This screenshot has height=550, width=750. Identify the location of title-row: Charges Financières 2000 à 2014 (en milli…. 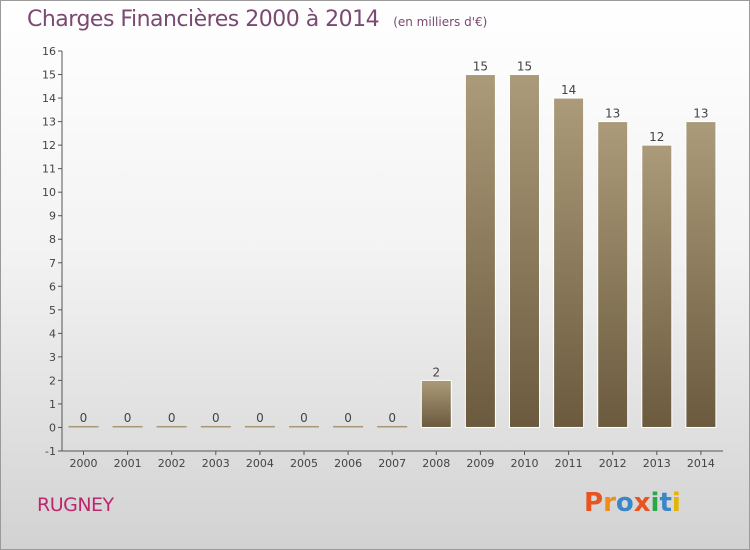
(257, 19).